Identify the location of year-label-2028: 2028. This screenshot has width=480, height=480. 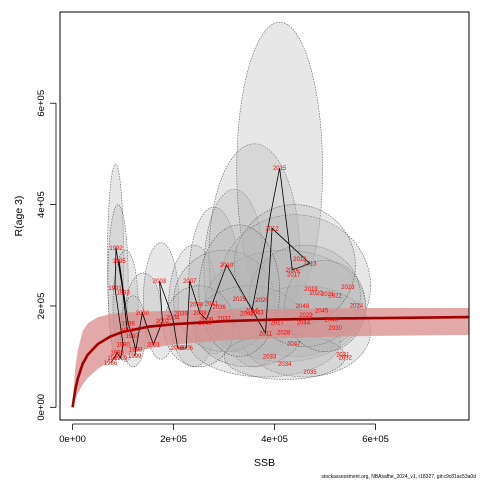
(284, 333).